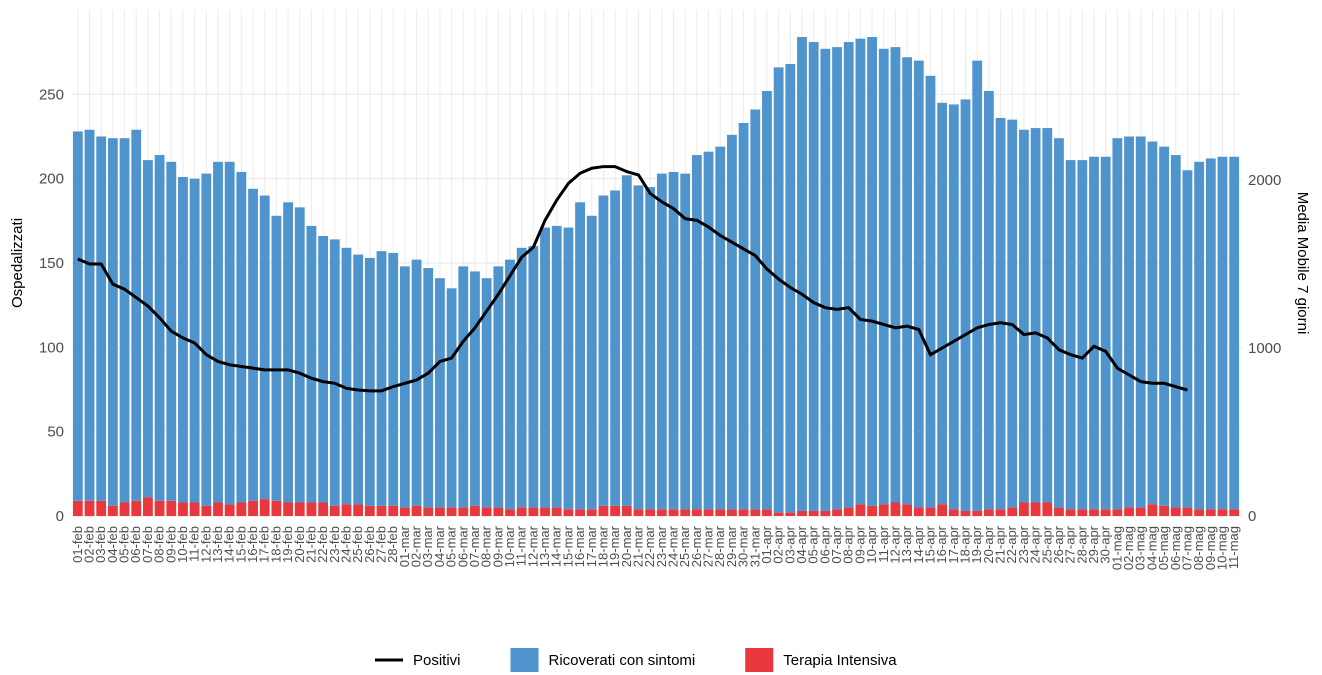 Image resolution: width=1322 pixels, height=675 pixels. What do you see at coordinates (369, 544) in the screenshot?
I see `x-tick-label: 26-feb` at bounding box center [369, 544].